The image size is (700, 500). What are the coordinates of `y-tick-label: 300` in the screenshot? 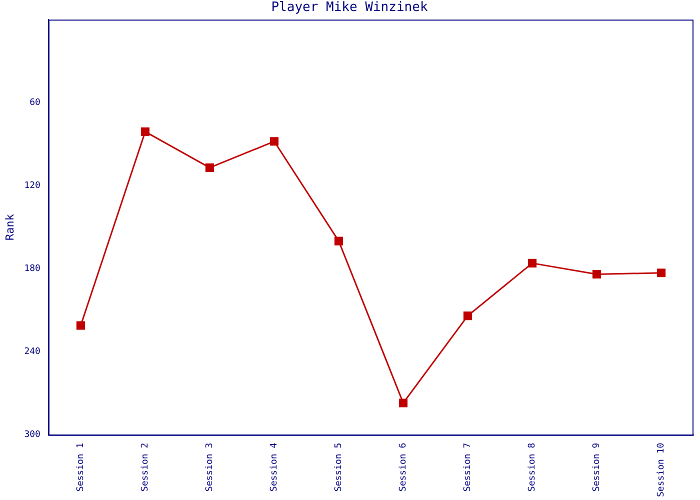 It's located at (32, 435).